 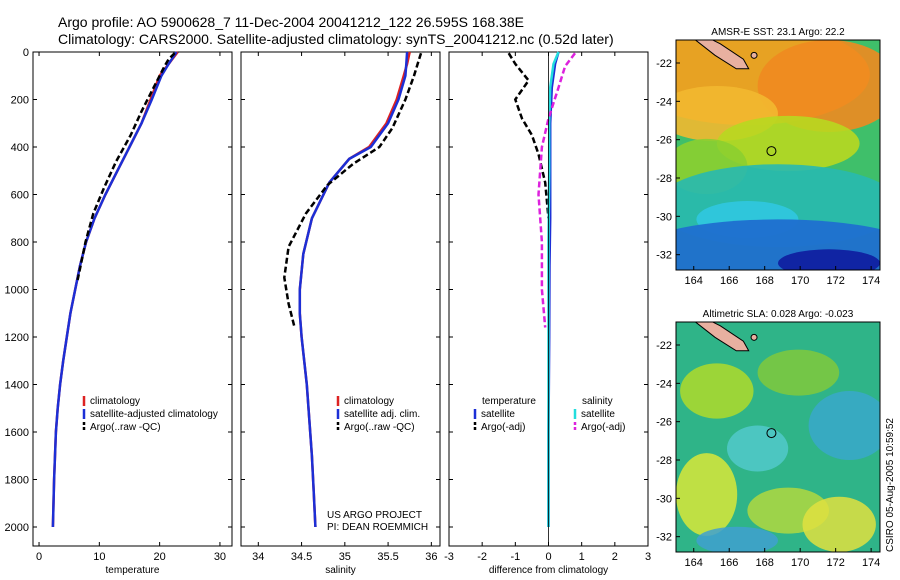 I want to click on x-tick-label: 36, so click(x=431, y=557).